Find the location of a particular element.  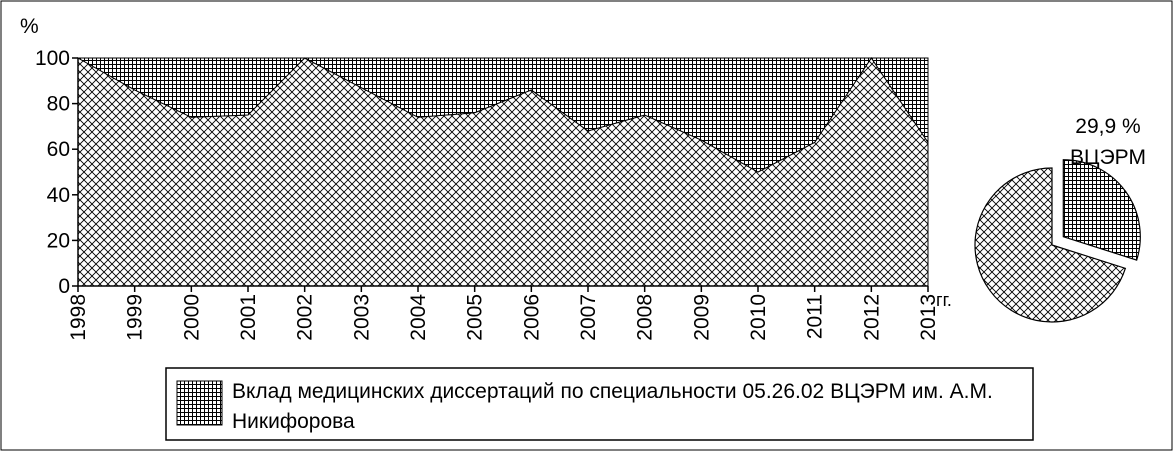

x-tick-label: 2013 is located at coordinates (928, 317).